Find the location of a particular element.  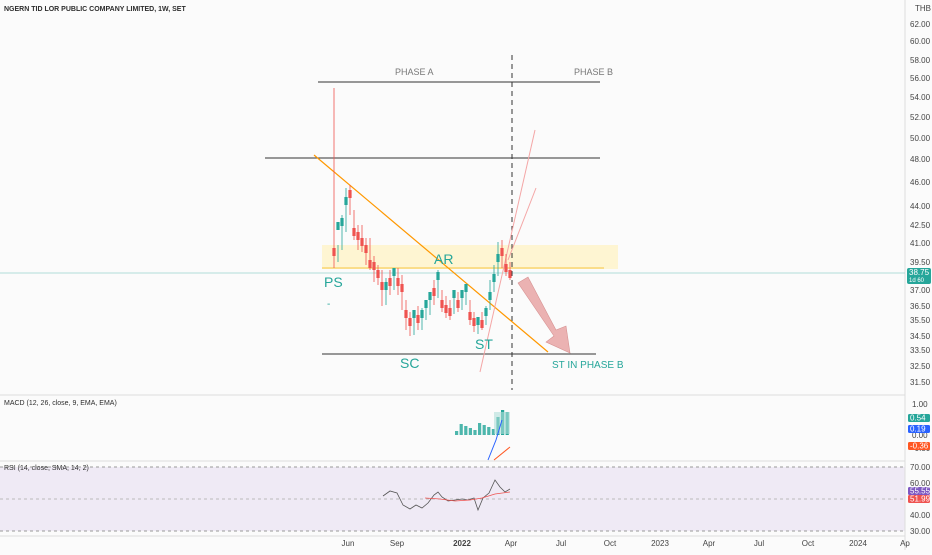

macd-tag-value: 0.19 is located at coordinates (918, 429).